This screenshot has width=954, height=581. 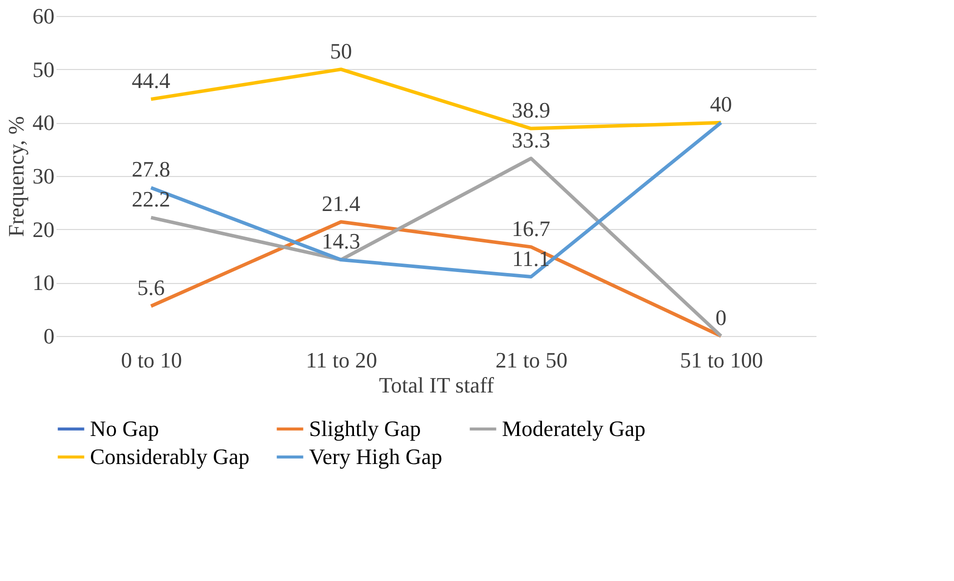 What do you see at coordinates (531, 110) in the screenshot?
I see `data-label: 38.9` at bounding box center [531, 110].